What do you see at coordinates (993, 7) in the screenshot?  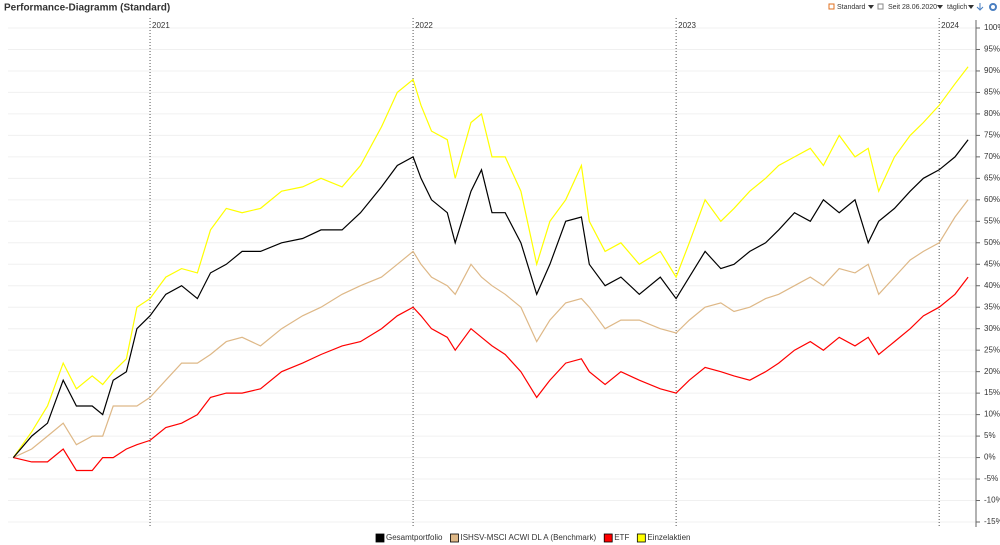 I see `settings-icon` at bounding box center [993, 7].